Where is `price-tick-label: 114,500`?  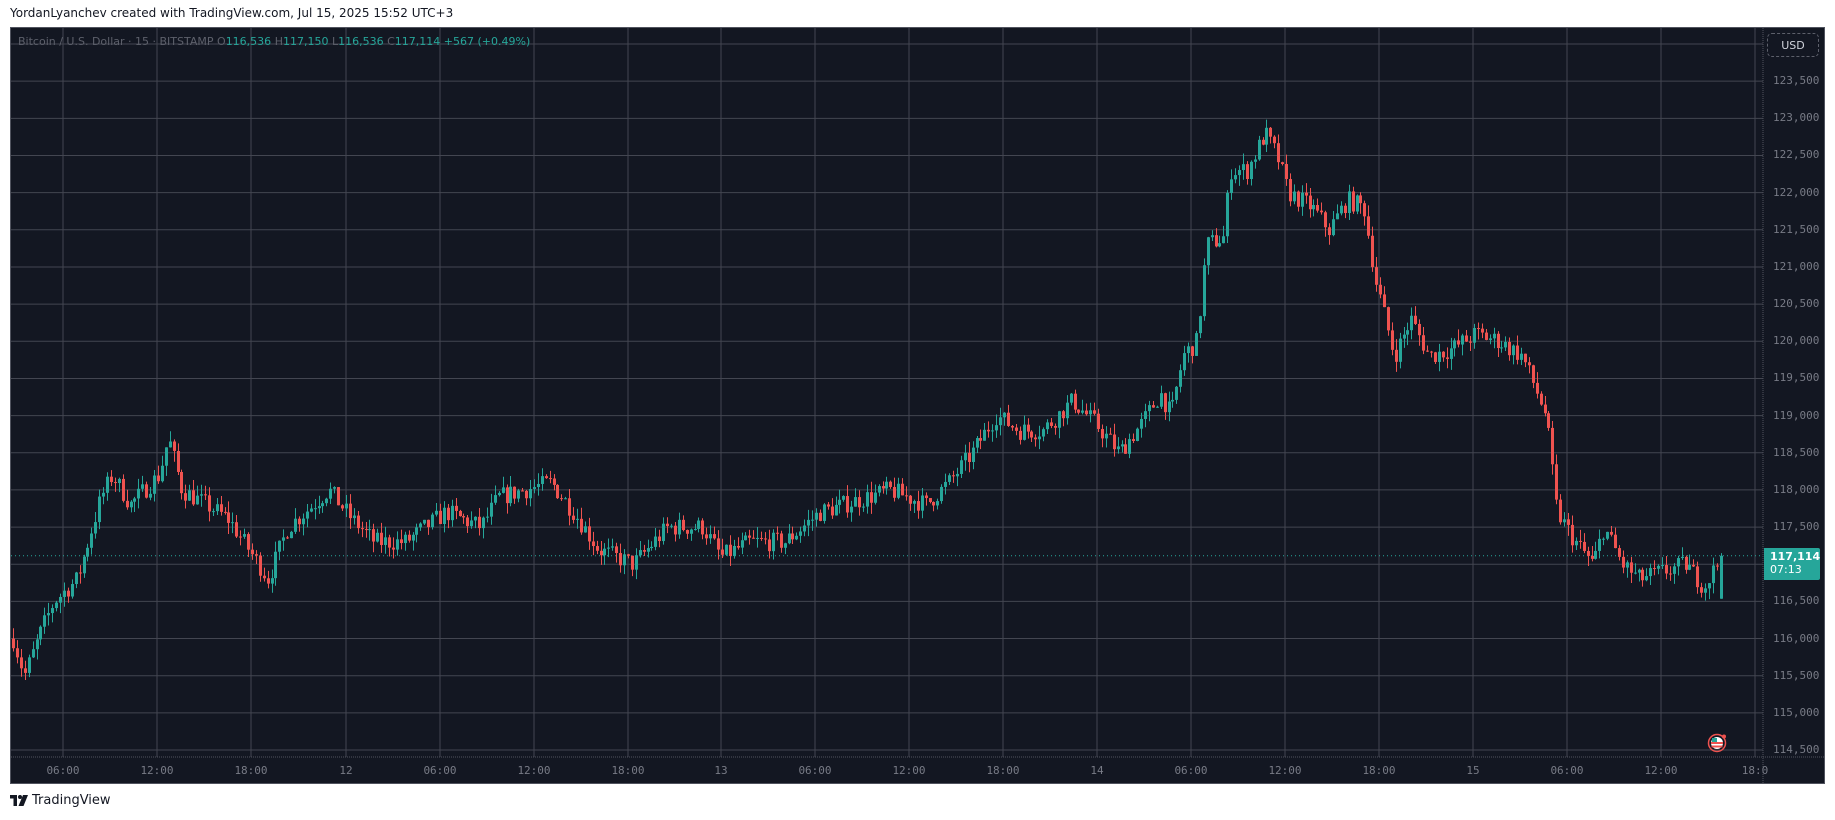 price-tick-label: 114,500 is located at coordinates (1796, 750).